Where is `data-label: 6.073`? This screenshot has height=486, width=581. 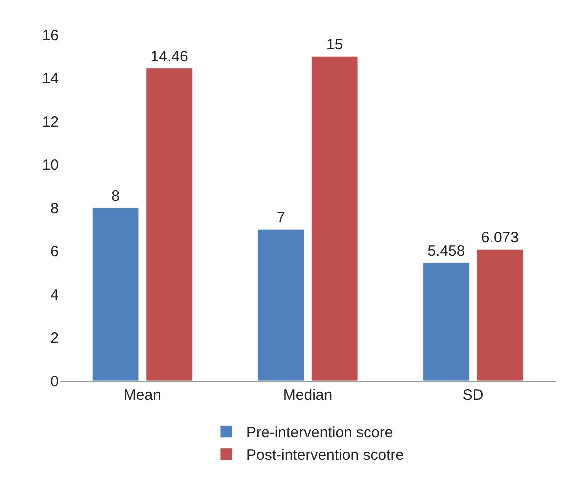 data-label: 6.073 is located at coordinates (500, 238).